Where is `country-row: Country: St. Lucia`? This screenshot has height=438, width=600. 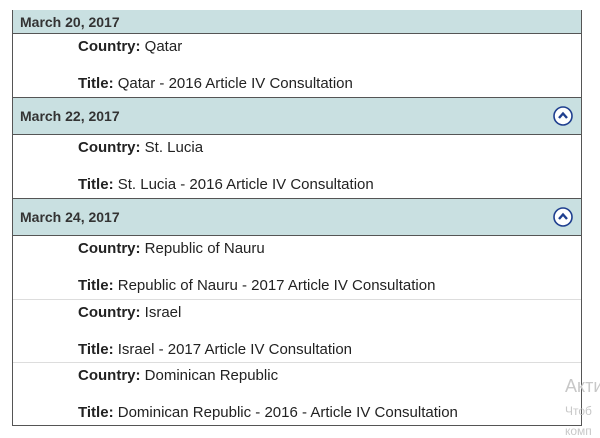
country-row: Country: St. Lucia is located at coordinates (140, 147).